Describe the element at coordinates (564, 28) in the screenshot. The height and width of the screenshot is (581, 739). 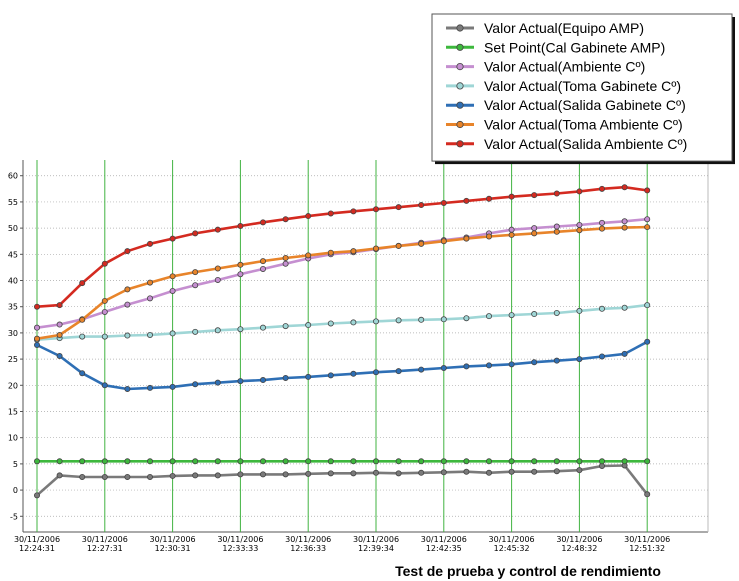
I see `legend-label: Valor Actual(Equipo AMP)` at that location.